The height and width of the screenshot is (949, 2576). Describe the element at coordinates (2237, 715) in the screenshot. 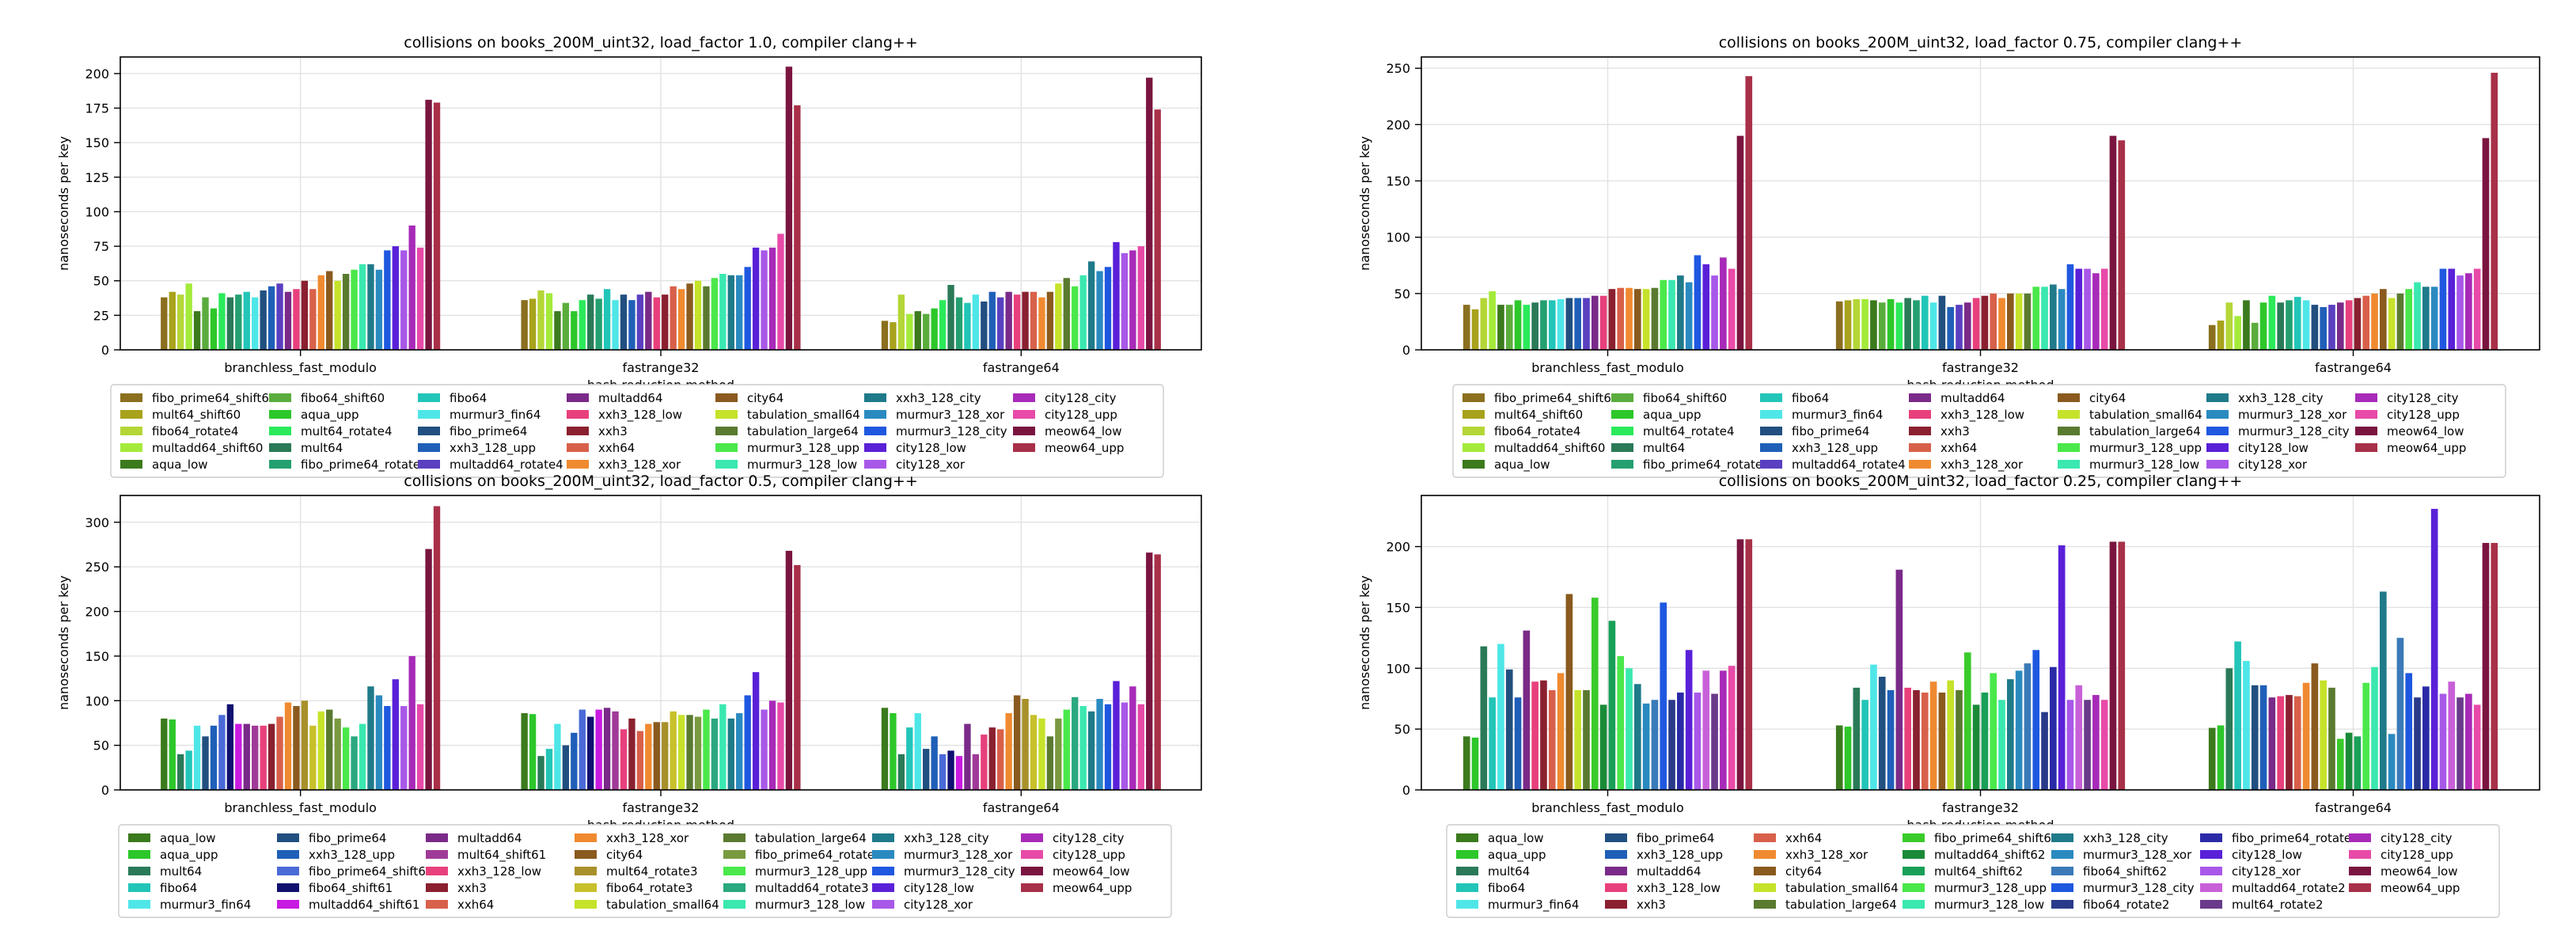

I see `bar-fibo64-fastrange64` at that location.